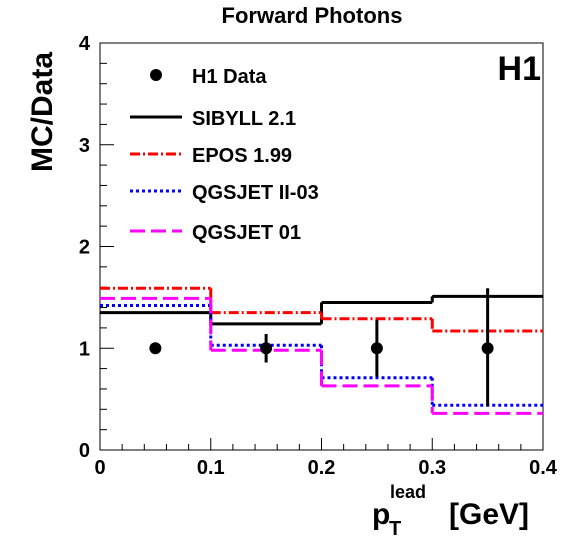  Describe the element at coordinates (255, 193) in the screenshot. I see `legend-label: QGSJET II-03` at that location.